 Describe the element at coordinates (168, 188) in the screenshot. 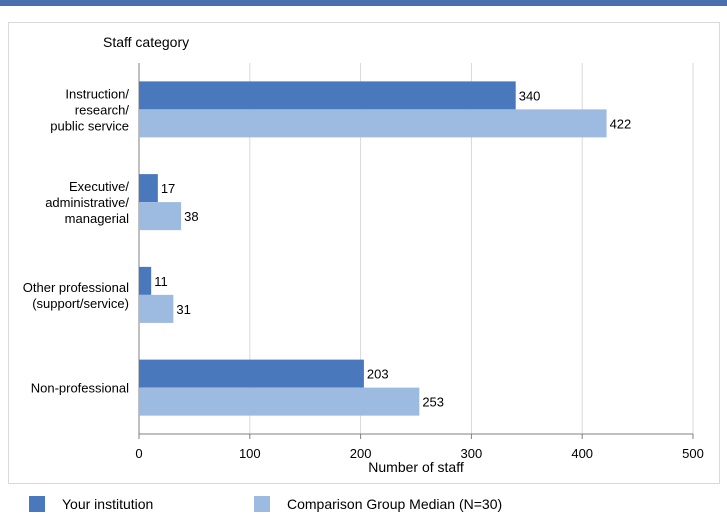

I see `data-label-institution: 17` at that location.